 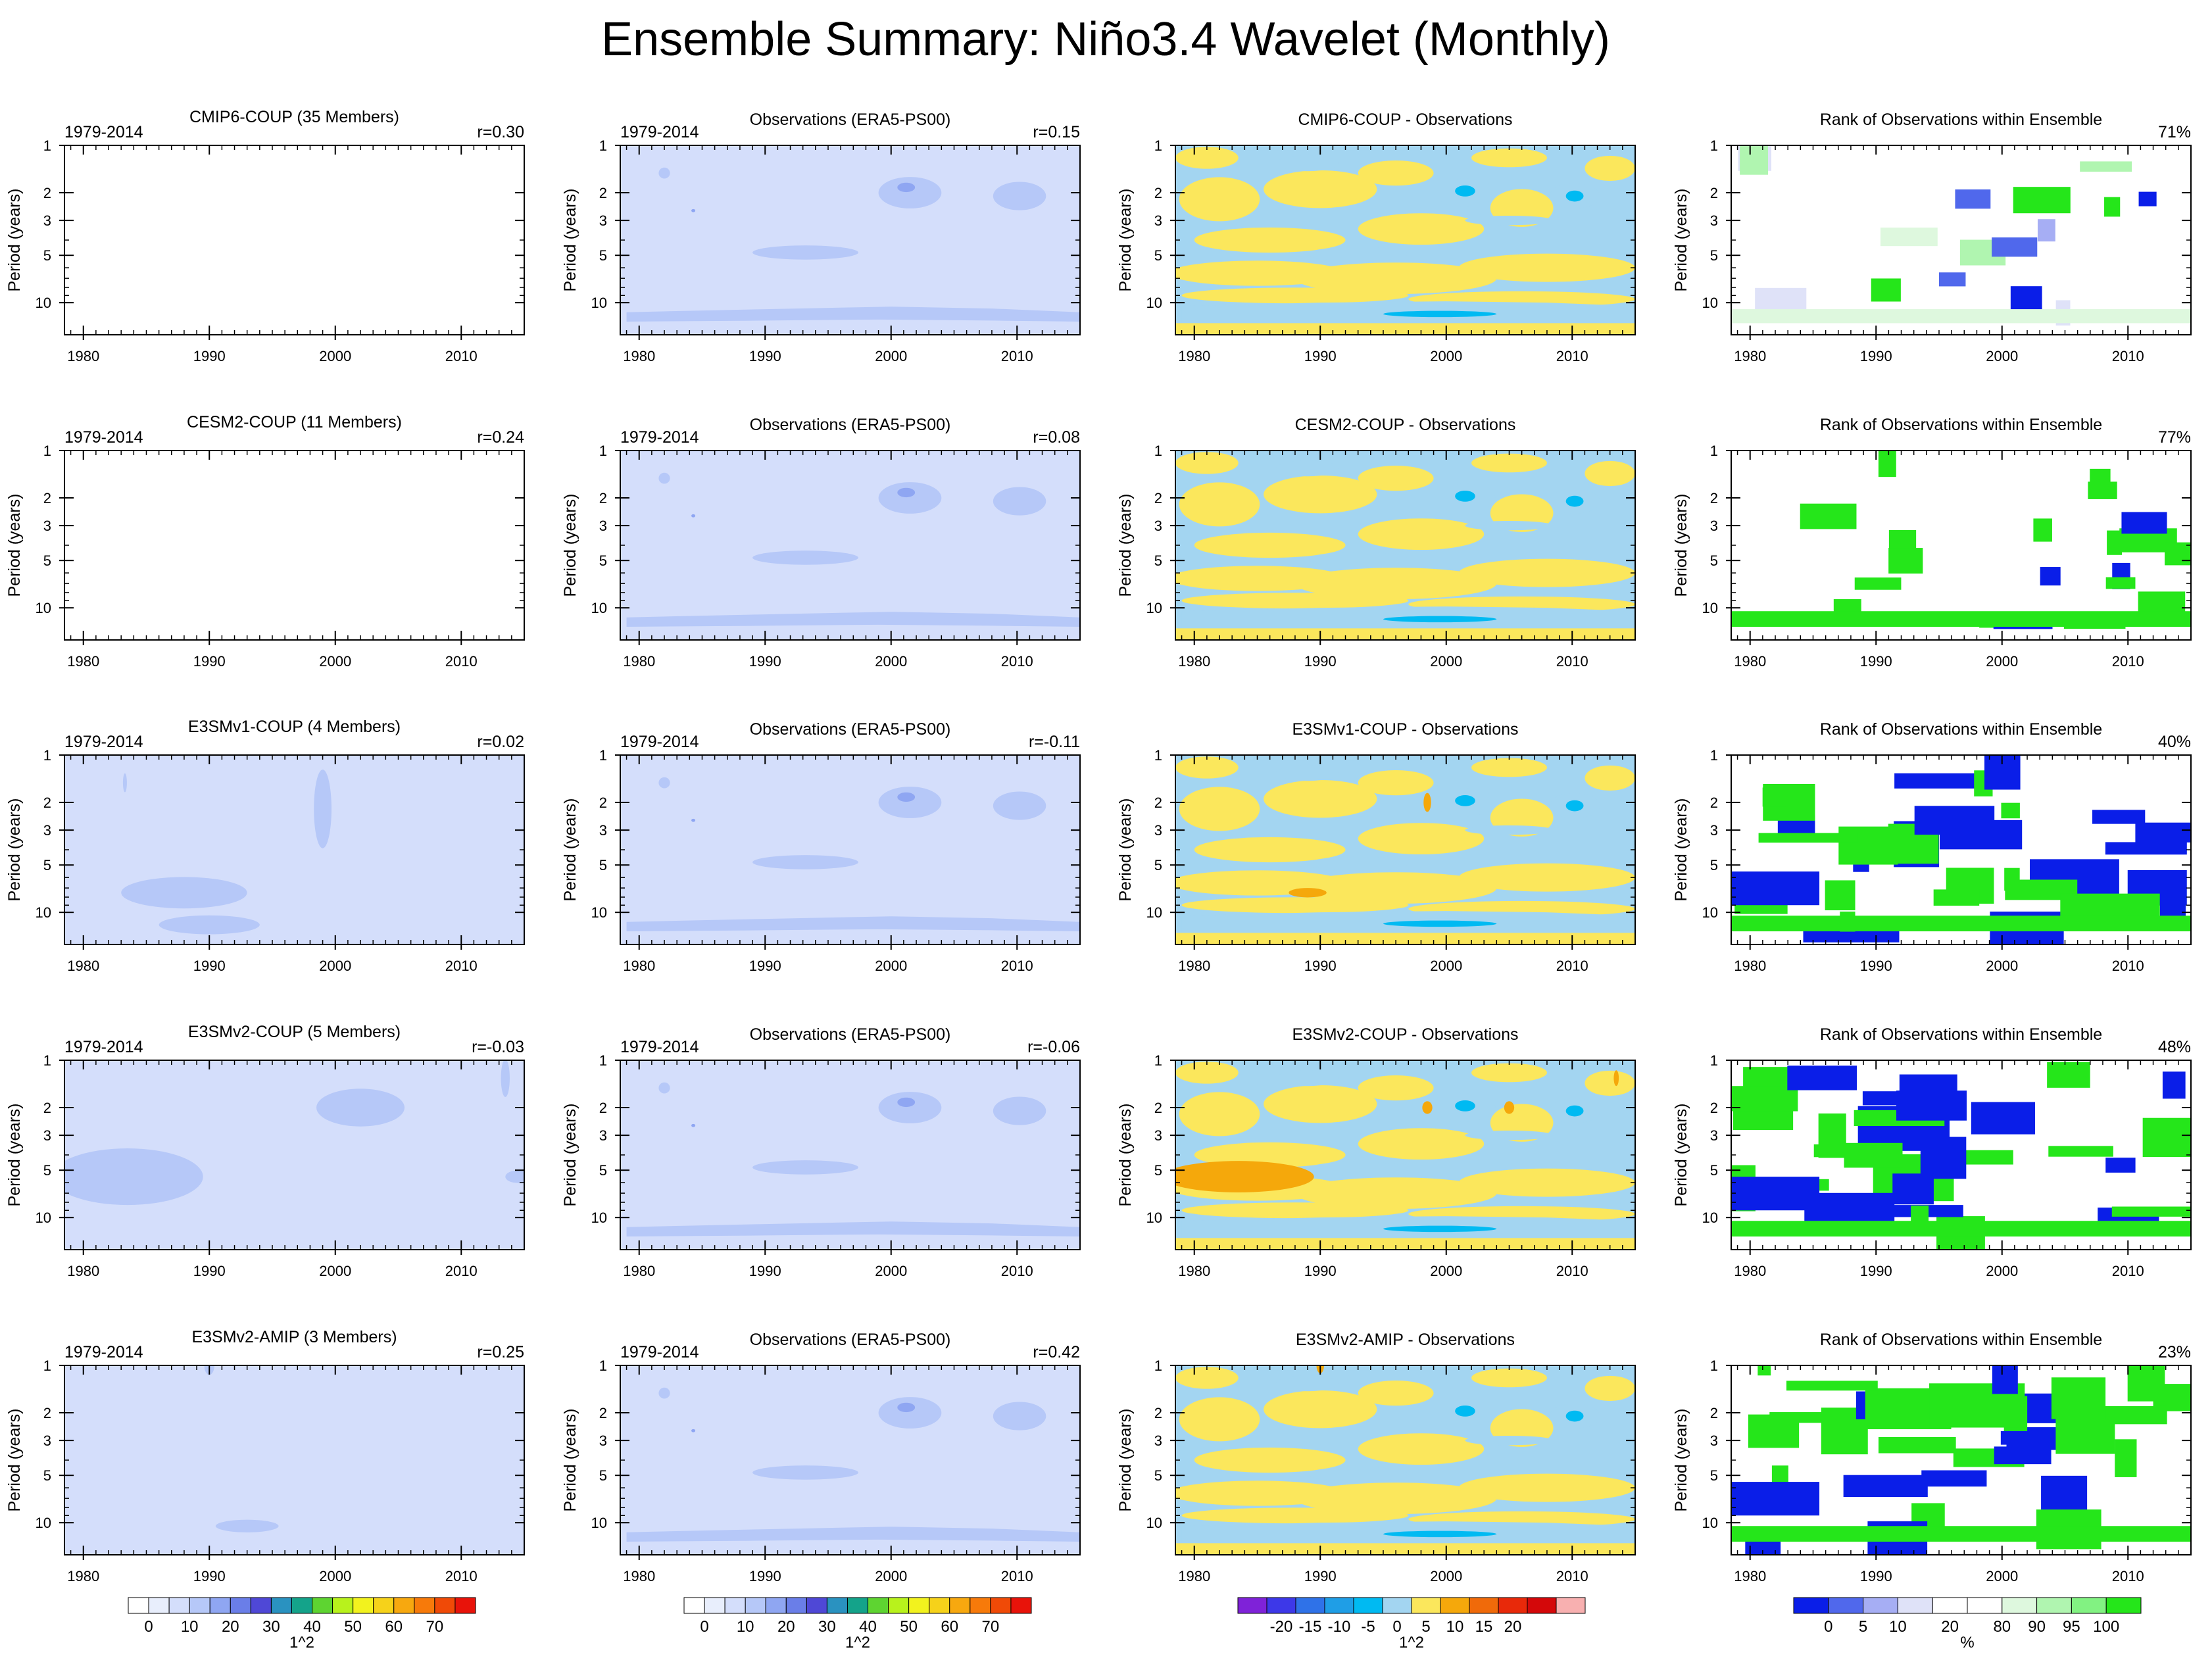 What do you see at coordinates (1968, 1624) in the screenshot?
I see `colorbar-rank: 0 5 10 20 80 90 95 100%` at bounding box center [1968, 1624].